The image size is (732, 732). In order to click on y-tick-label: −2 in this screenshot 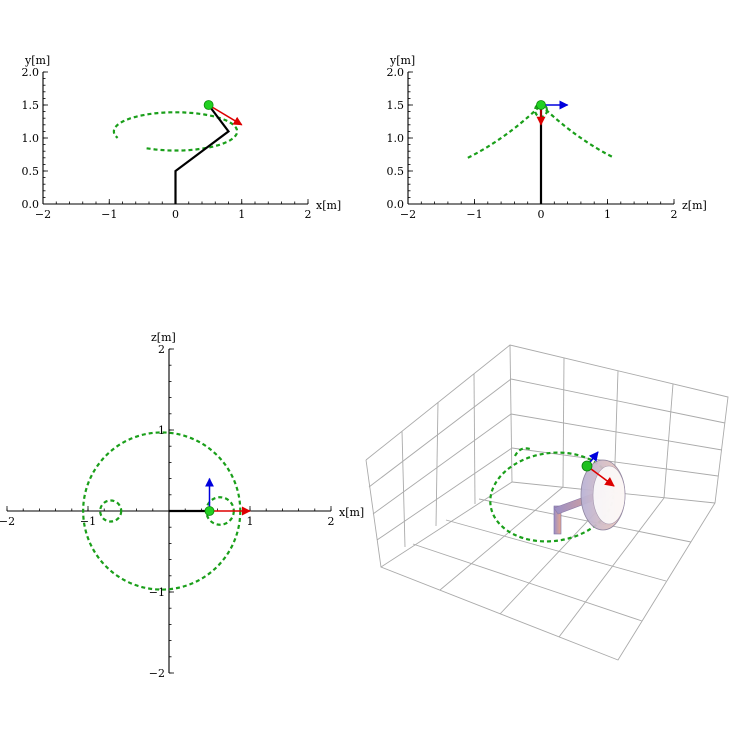, I will do `click(157, 673)`.